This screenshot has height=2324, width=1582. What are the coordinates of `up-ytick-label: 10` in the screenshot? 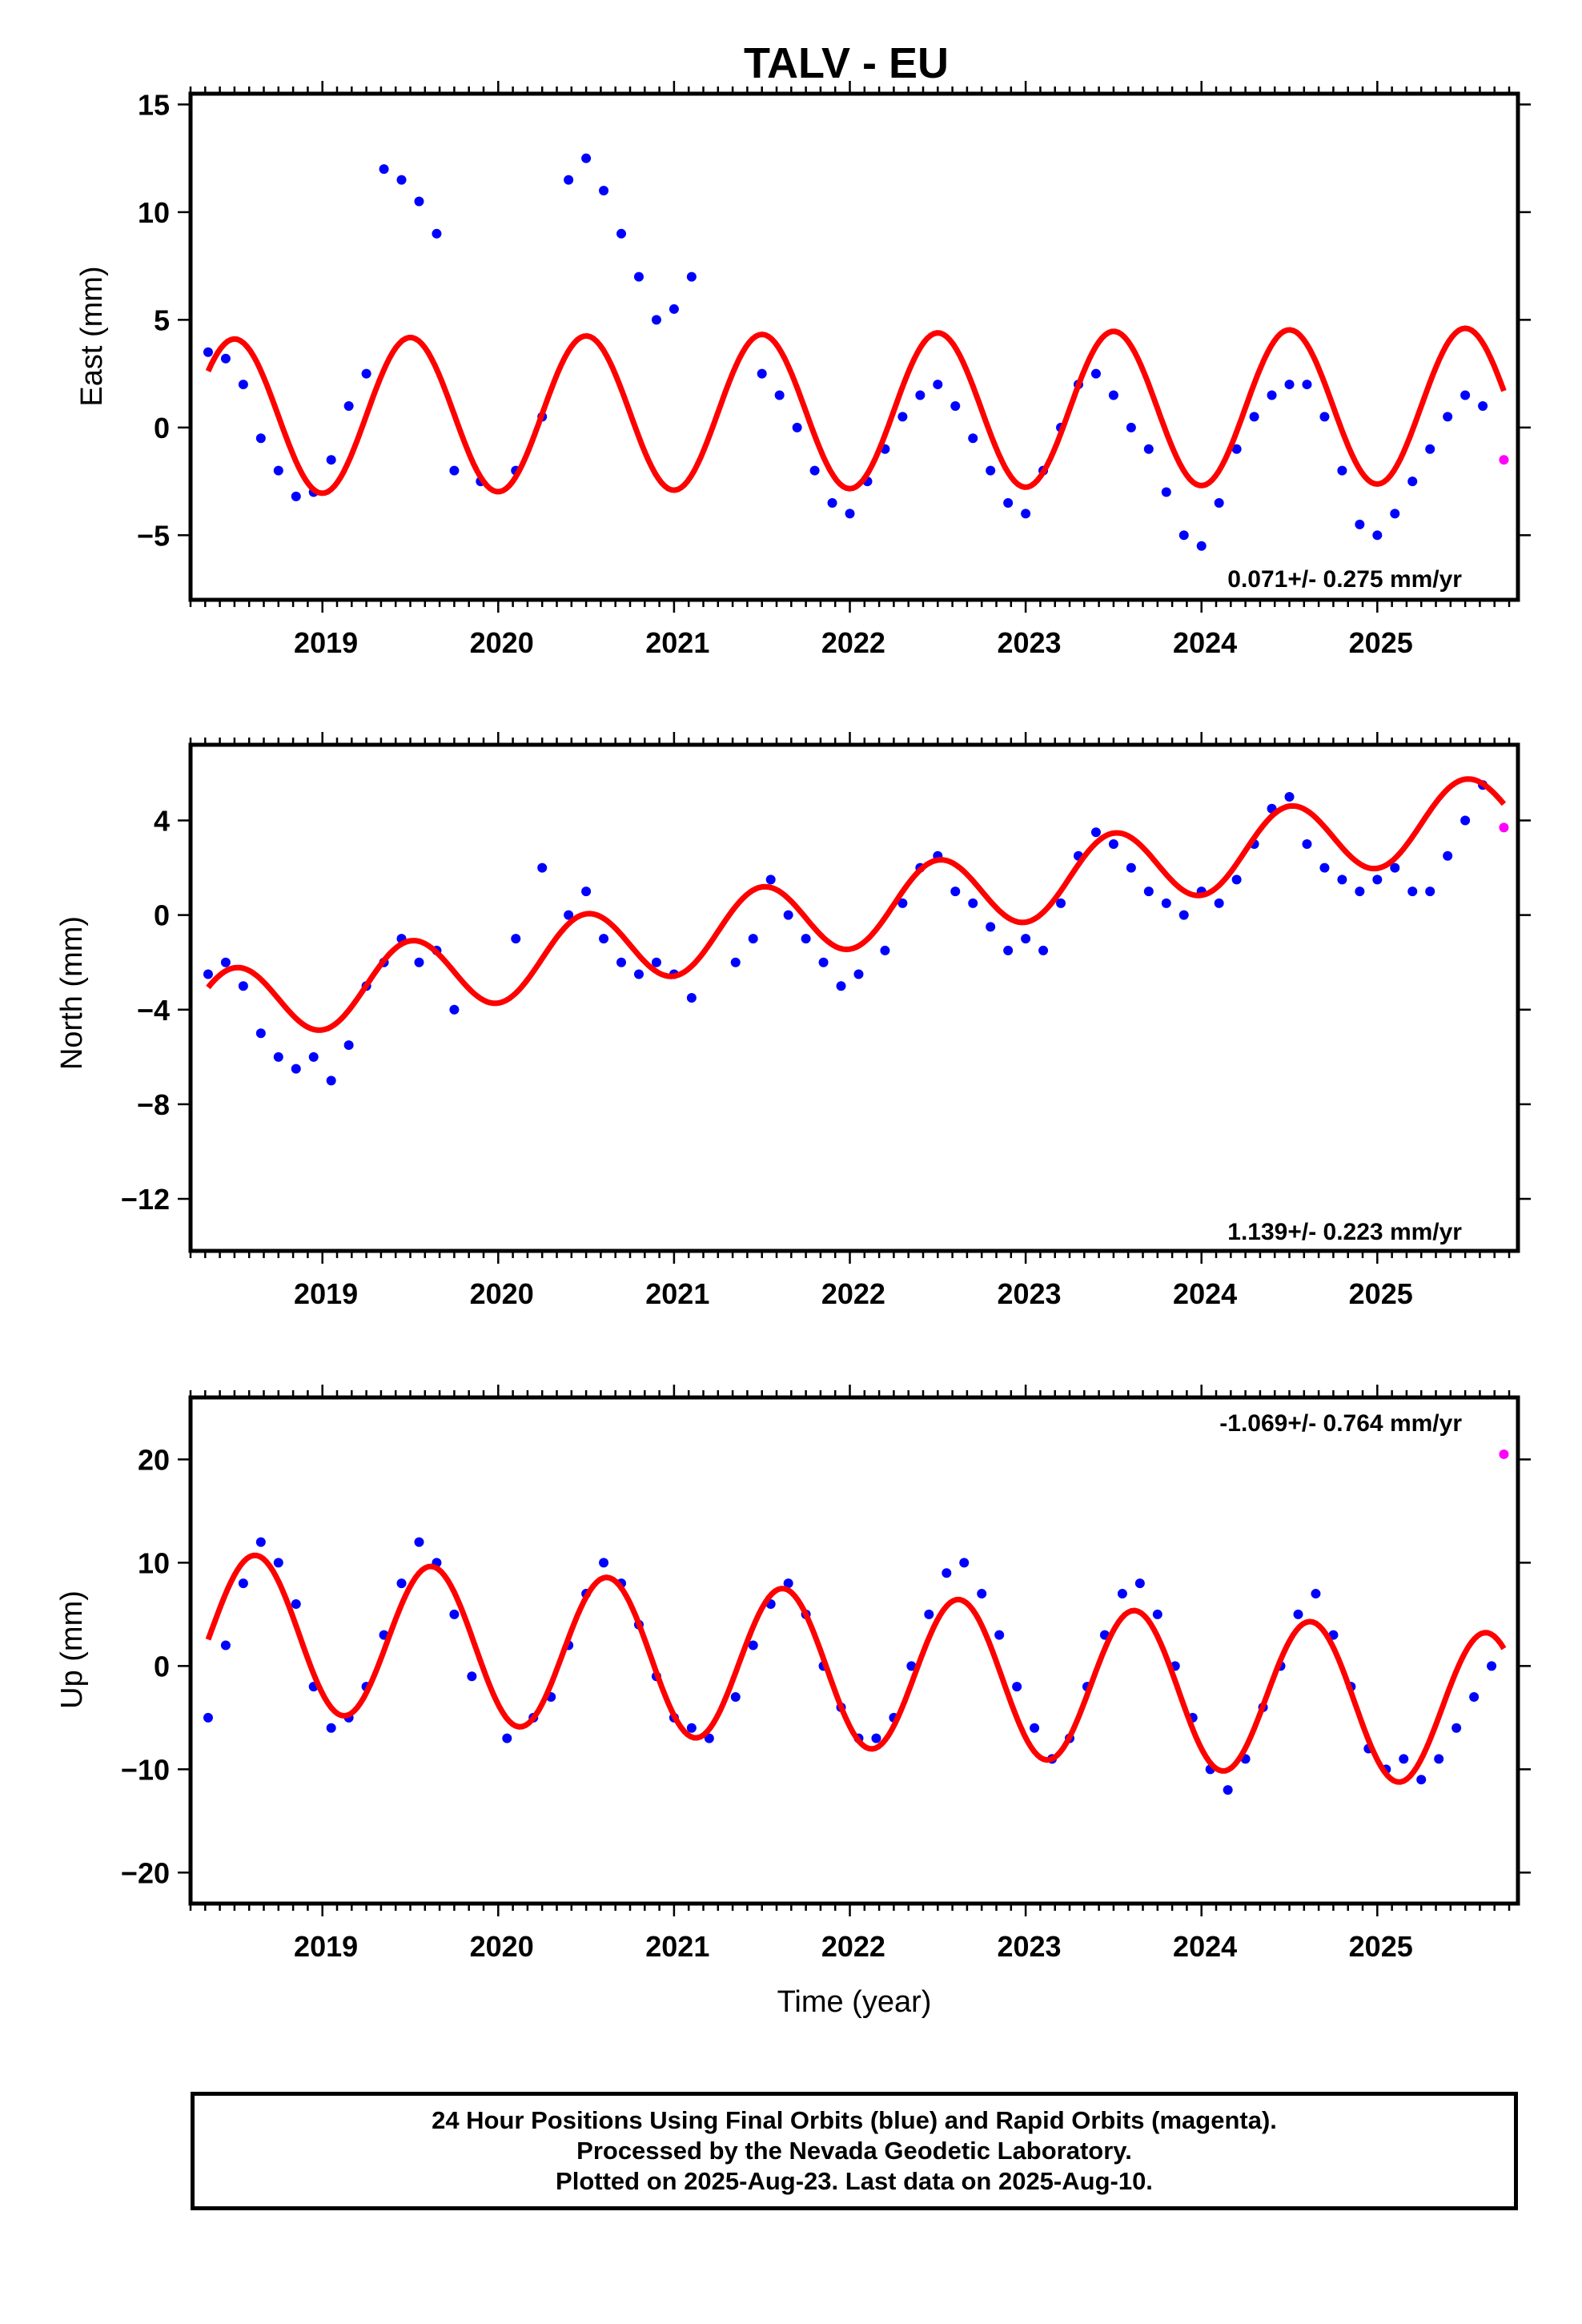 It's located at (154, 1562).